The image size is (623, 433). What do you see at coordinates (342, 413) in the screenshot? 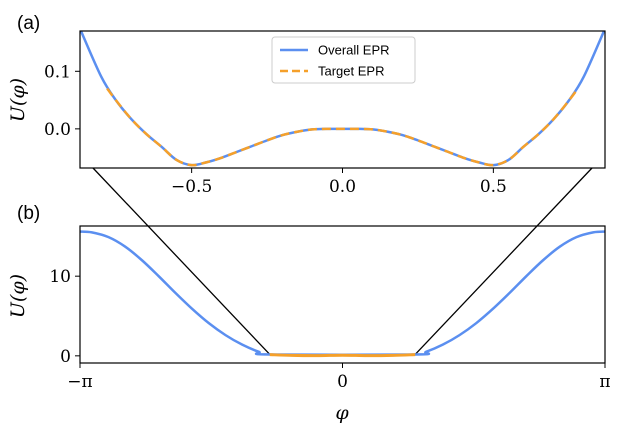
I see `panel-b-x-axis-label: φ` at bounding box center [342, 413].